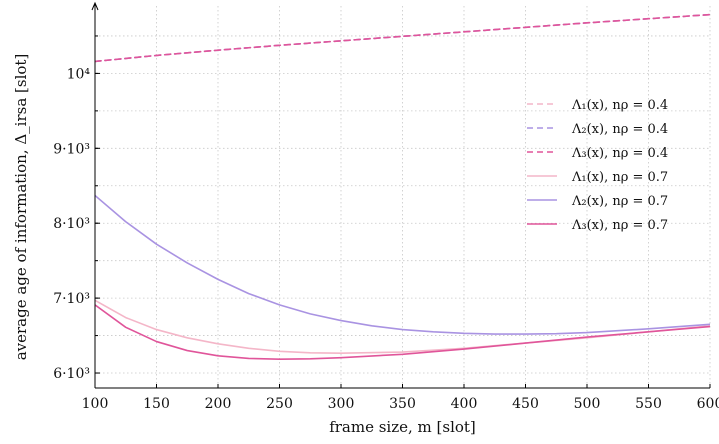 The width and height of the screenshot is (719, 444). What do you see at coordinates (464, 404) in the screenshot?
I see `x-tick-label: 400` at bounding box center [464, 404].